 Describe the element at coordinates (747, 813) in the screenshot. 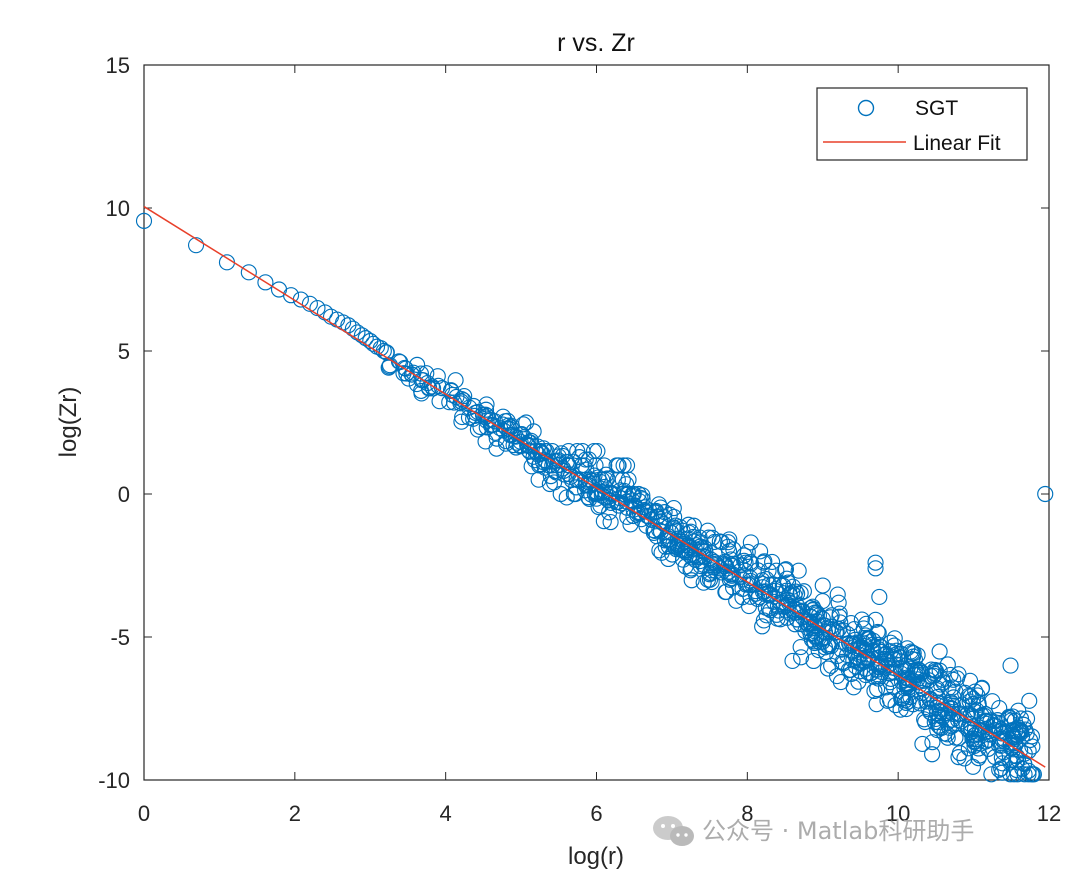

I see `x-tick-label: 8` at that location.